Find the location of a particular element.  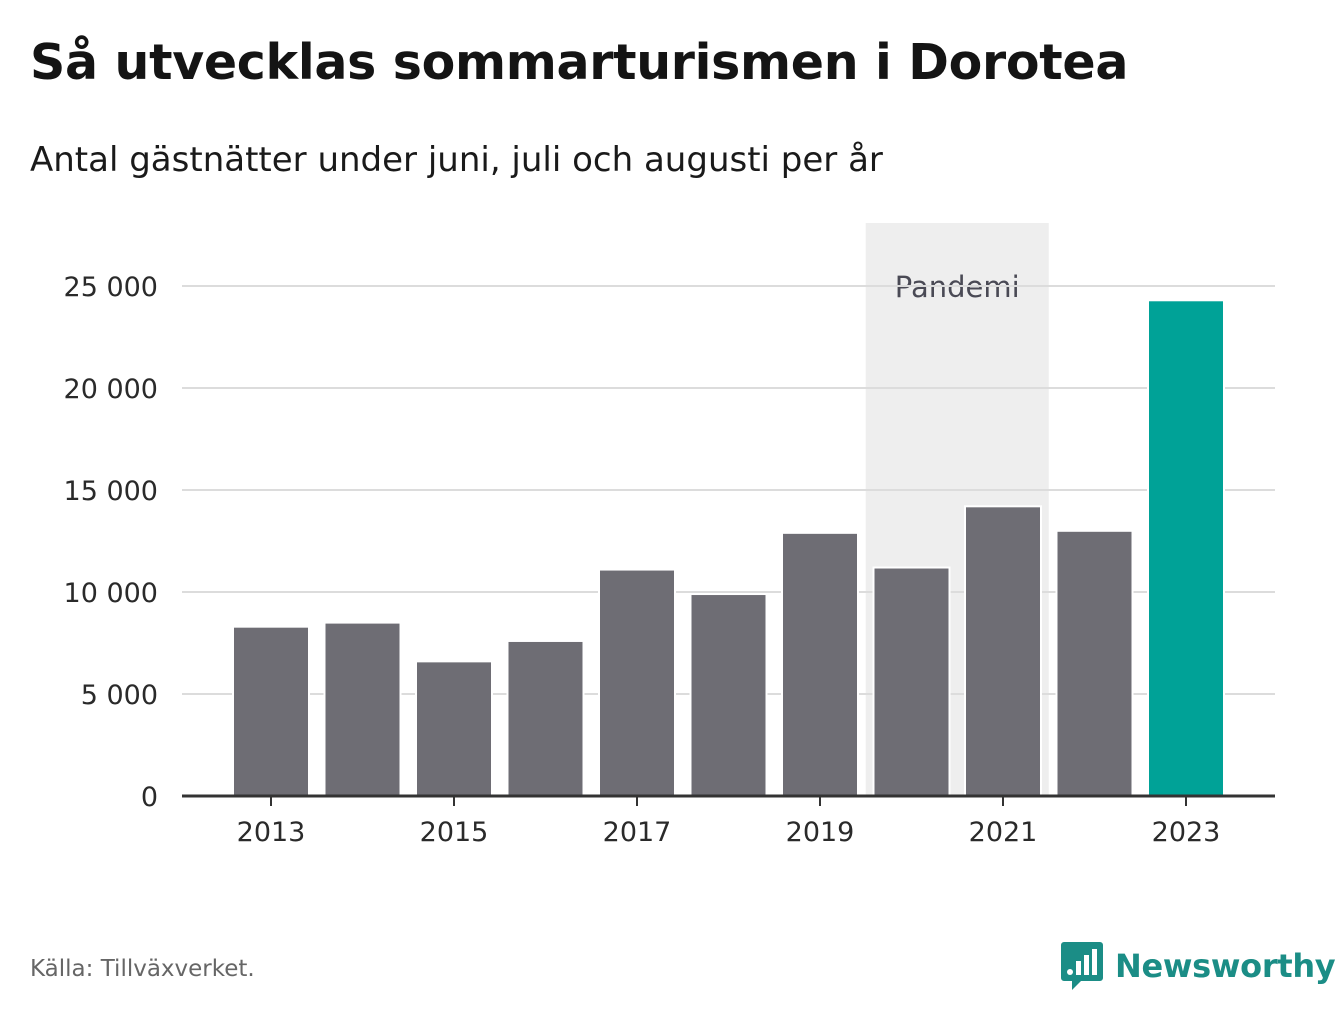

bar-2019 is located at coordinates (820, 664).